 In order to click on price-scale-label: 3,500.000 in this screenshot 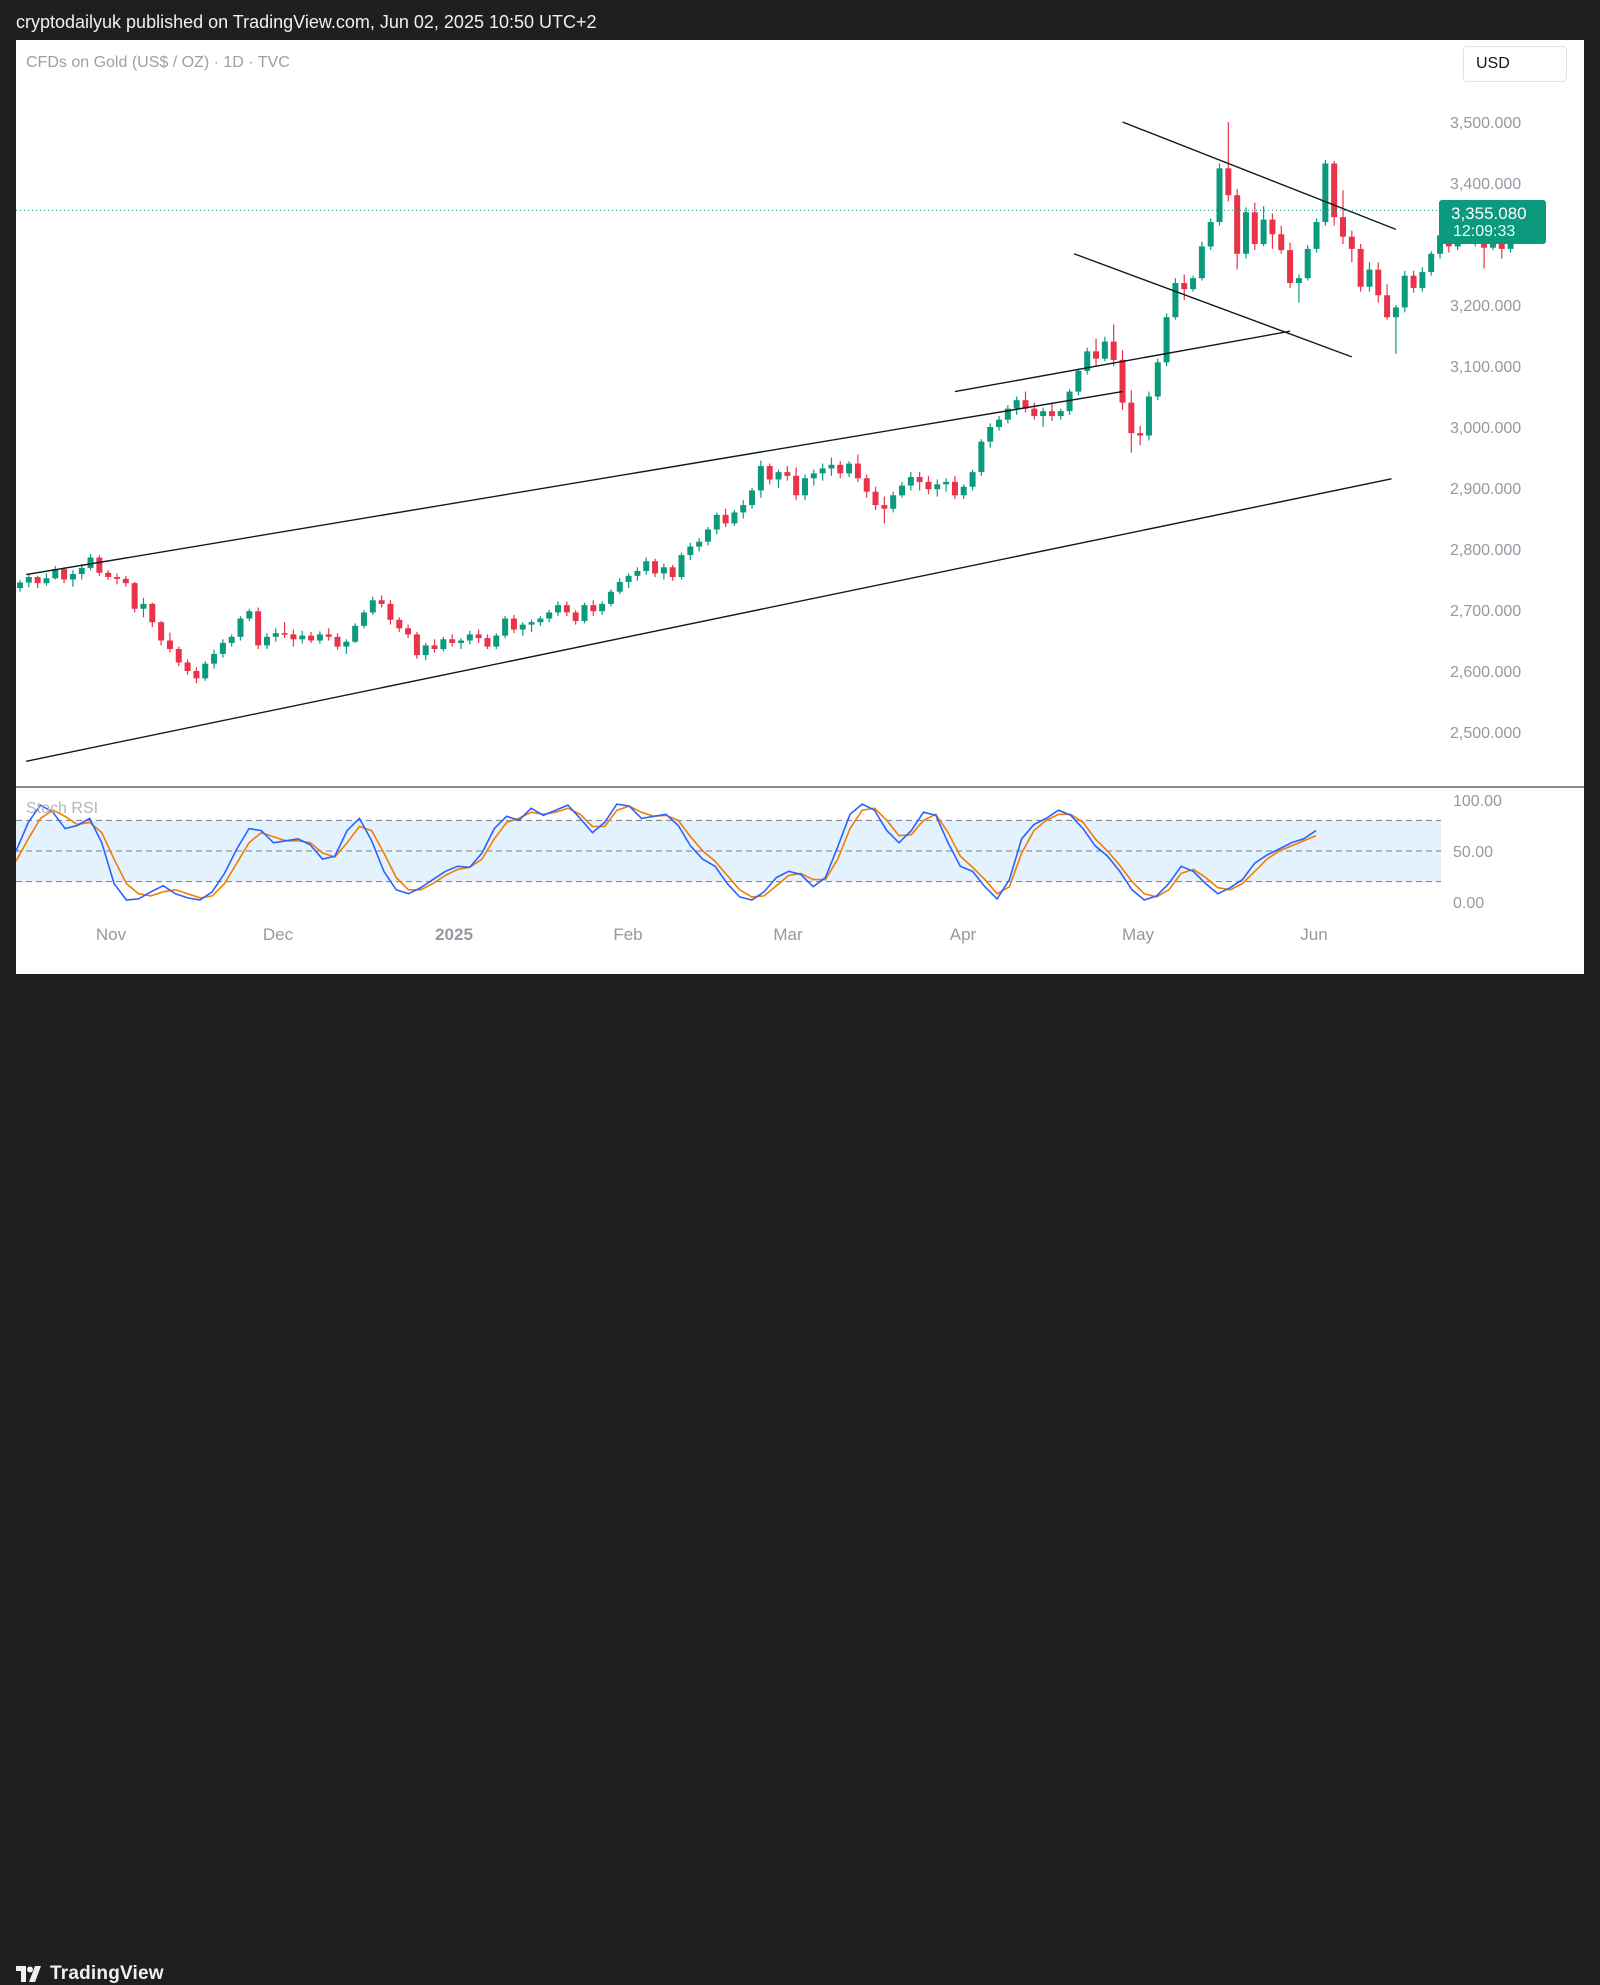, I will do `click(1485, 123)`.